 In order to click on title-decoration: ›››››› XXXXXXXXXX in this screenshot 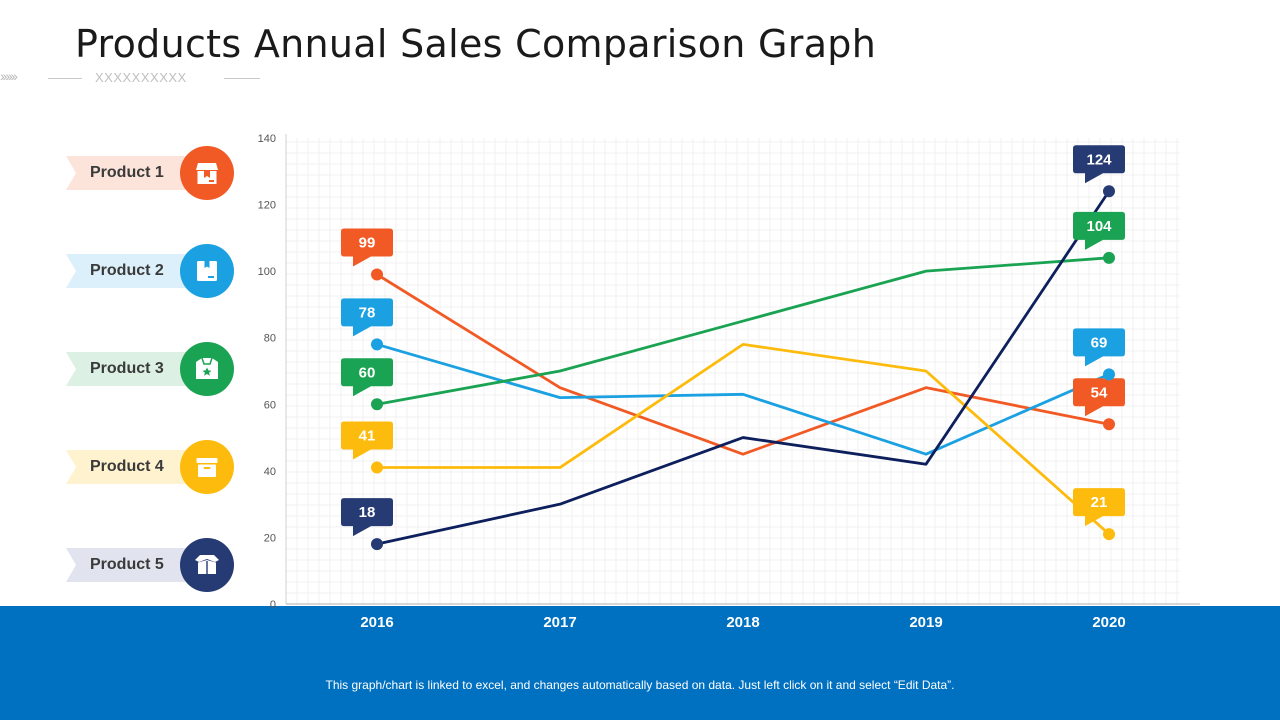, I will do `click(135, 78)`.